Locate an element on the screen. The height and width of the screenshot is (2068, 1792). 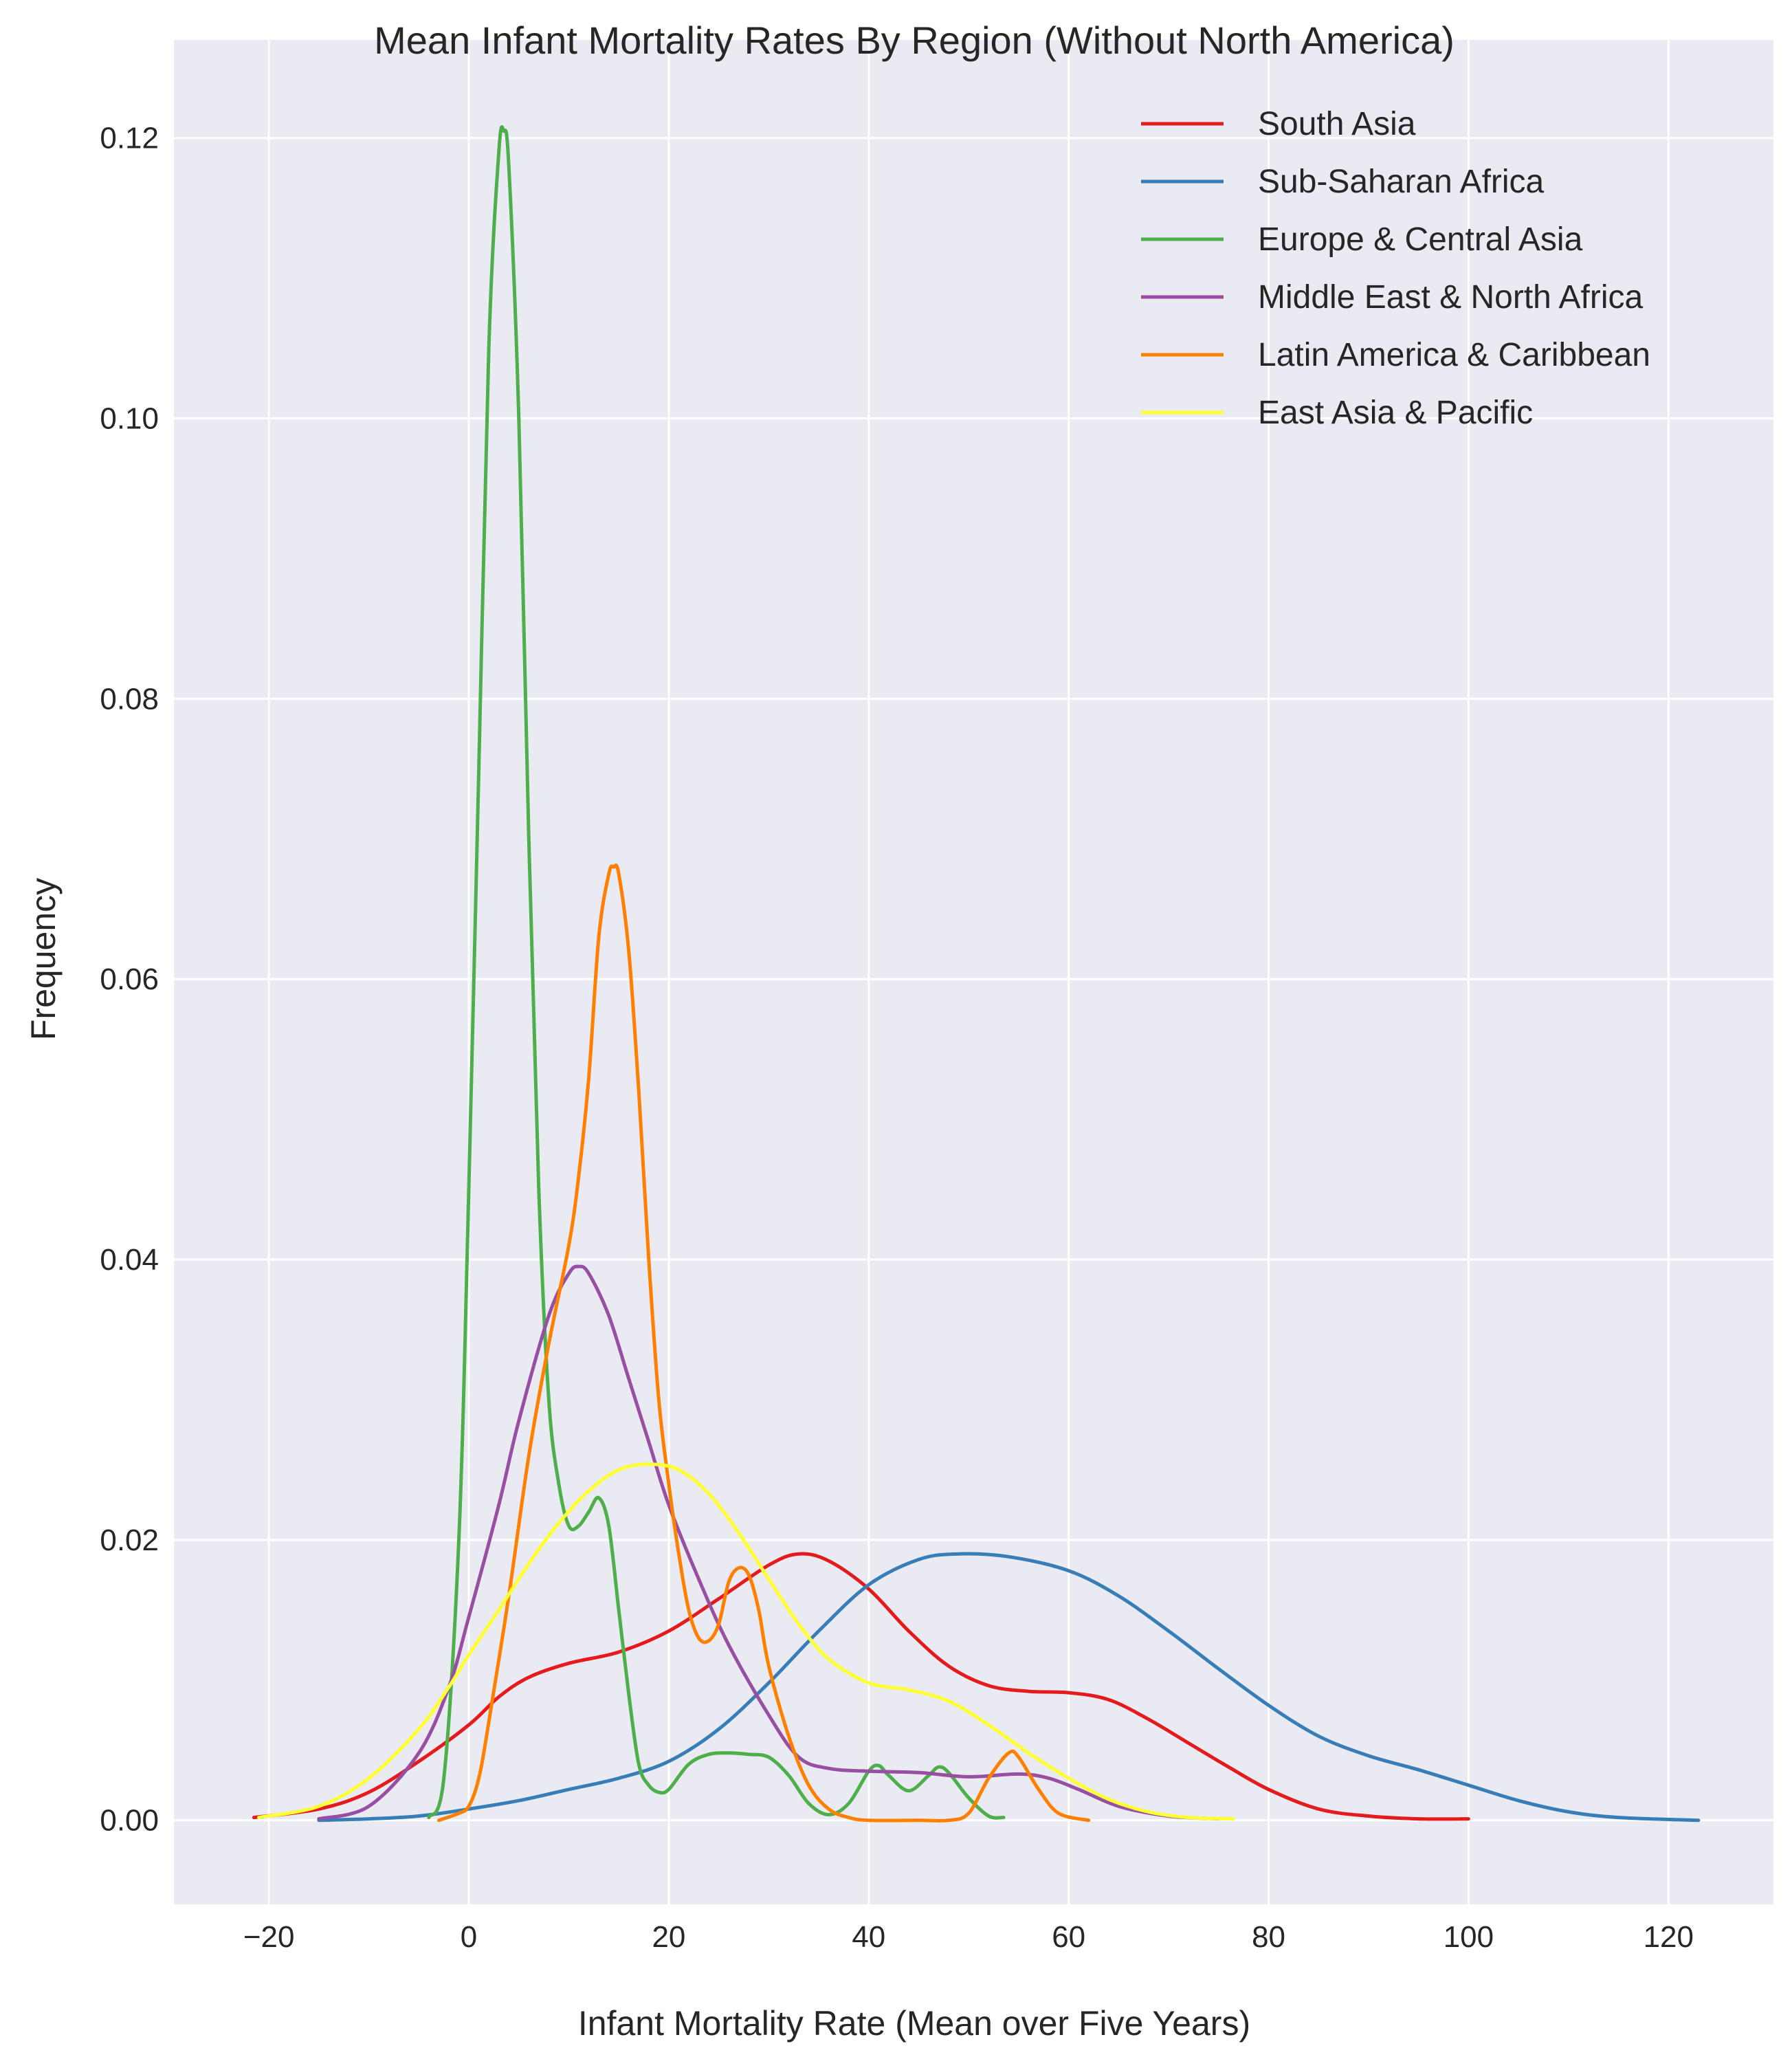
legend-label-sub-saharan-africa: Sub-Saharan Africa is located at coordinates (1401, 182).